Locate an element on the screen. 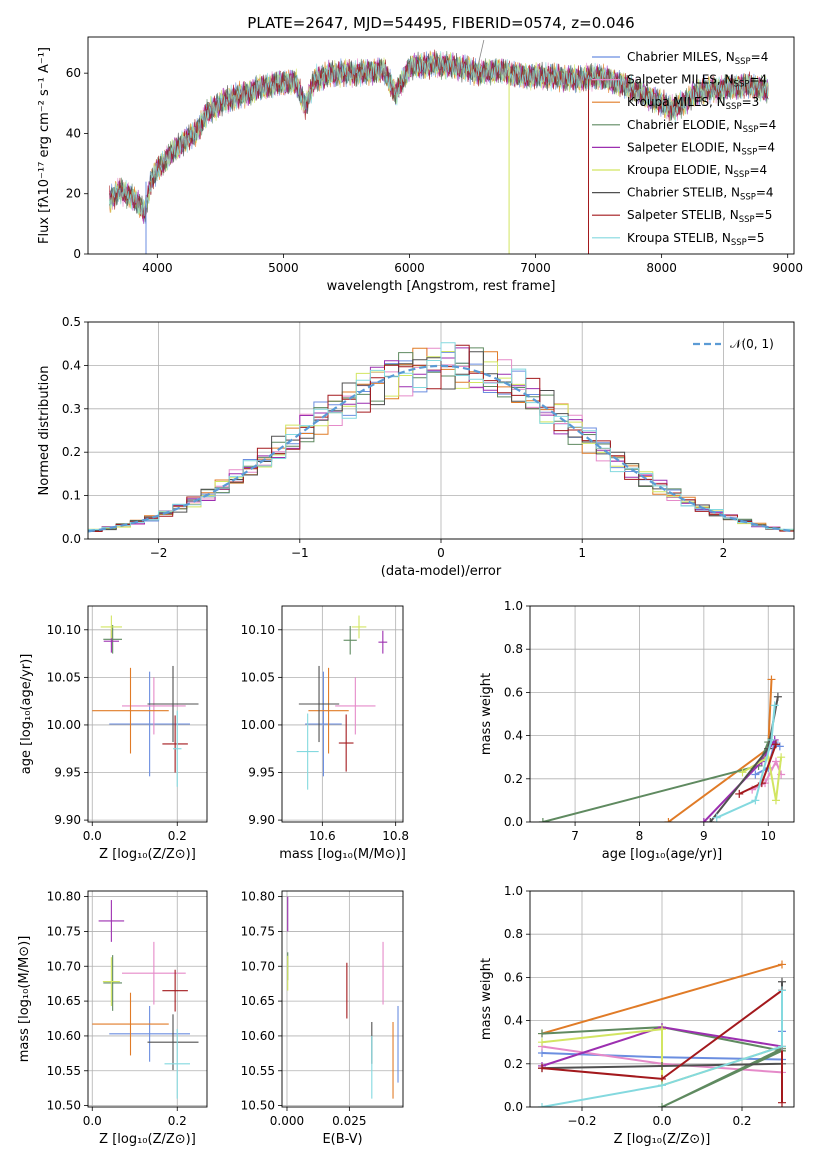 The image size is (819, 1170). y-tick-label: 0.5 is located at coordinates (71, 322).